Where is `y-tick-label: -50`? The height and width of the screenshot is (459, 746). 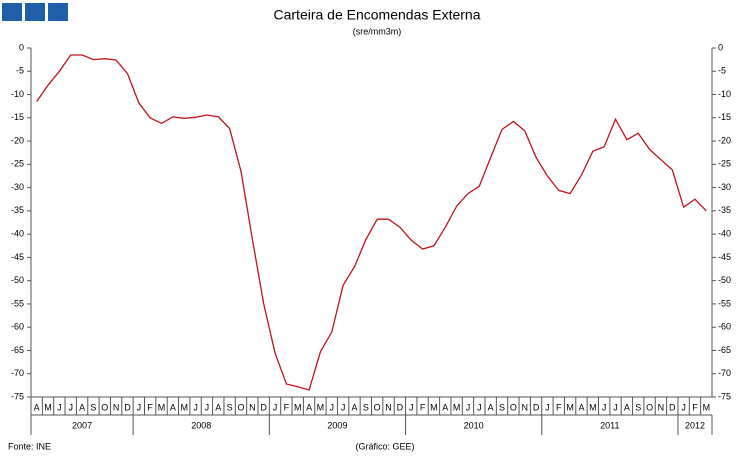
y-tick-label: -50 is located at coordinates (17, 280).